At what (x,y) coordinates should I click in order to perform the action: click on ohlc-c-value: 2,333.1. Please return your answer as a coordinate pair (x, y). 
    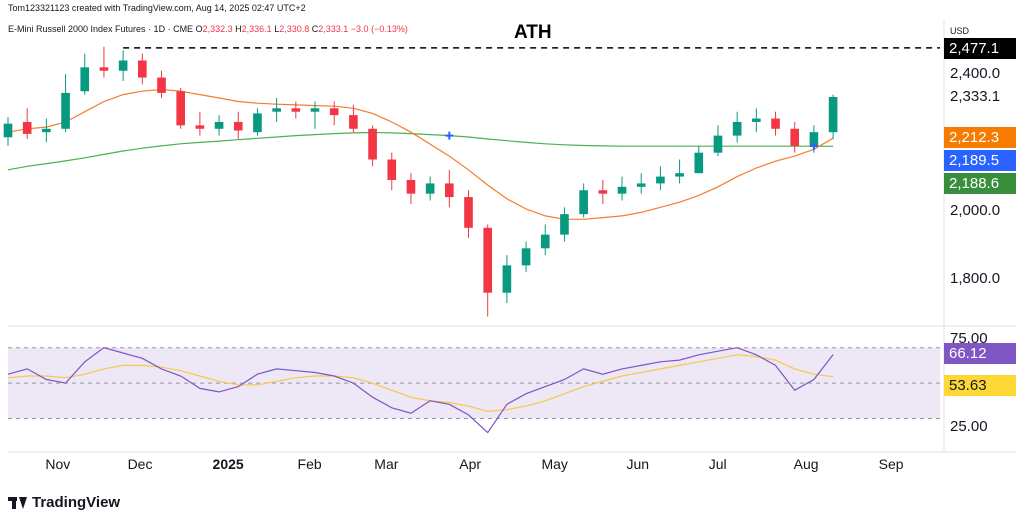
    Looking at the image, I should click on (333, 29).